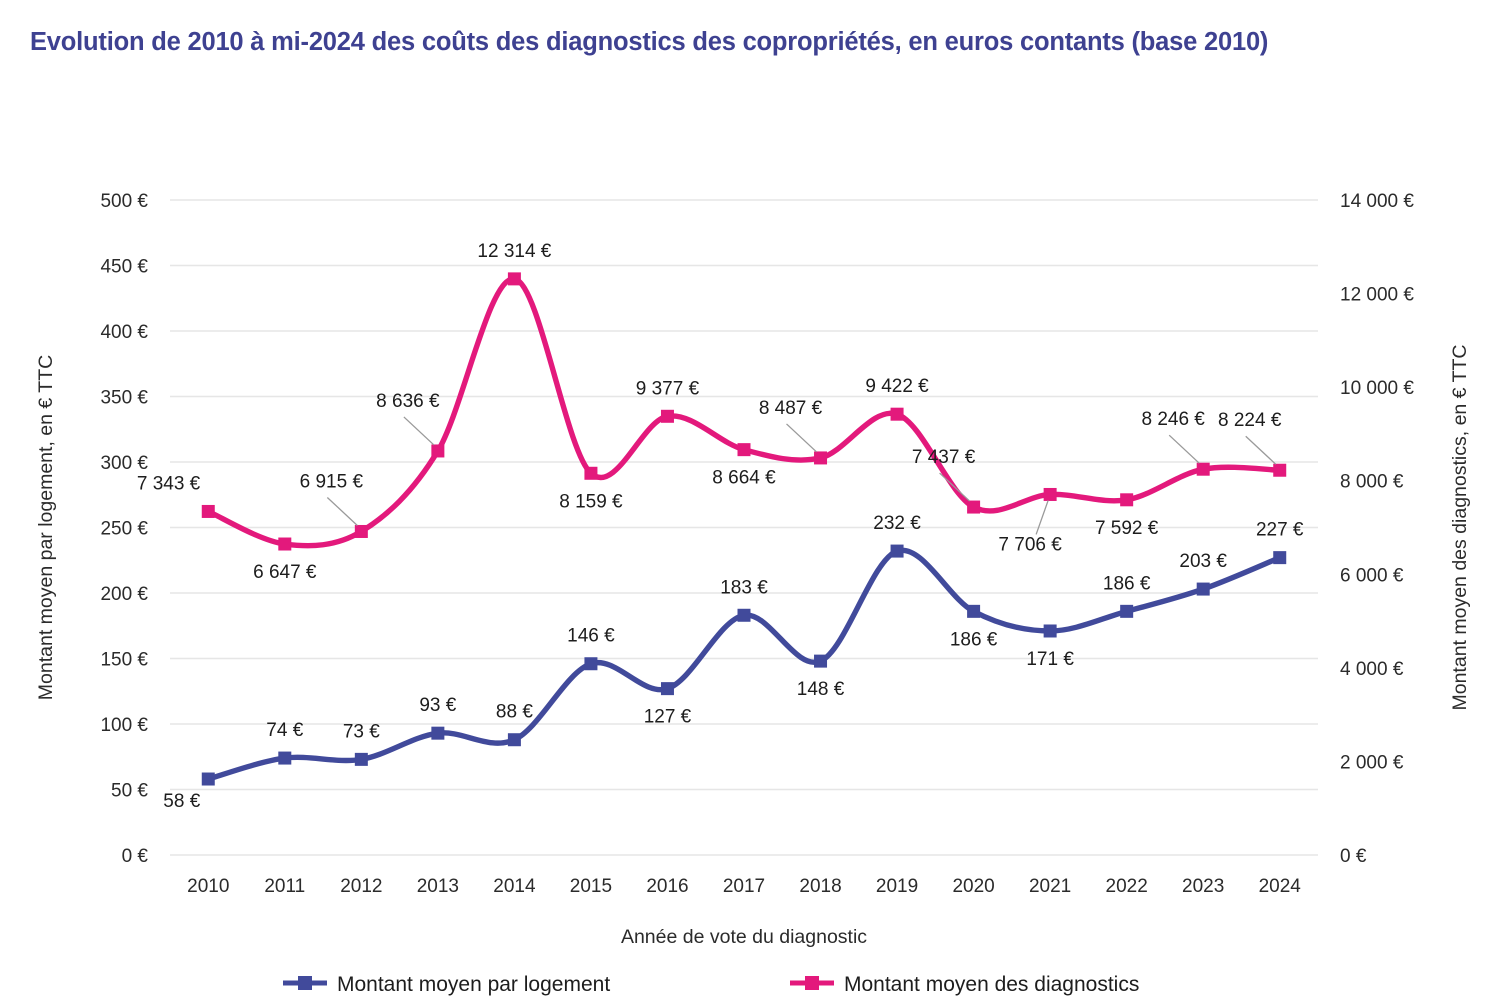 This screenshot has width=1500, height=1005. I want to click on data-label: 58 €, so click(181, 801).